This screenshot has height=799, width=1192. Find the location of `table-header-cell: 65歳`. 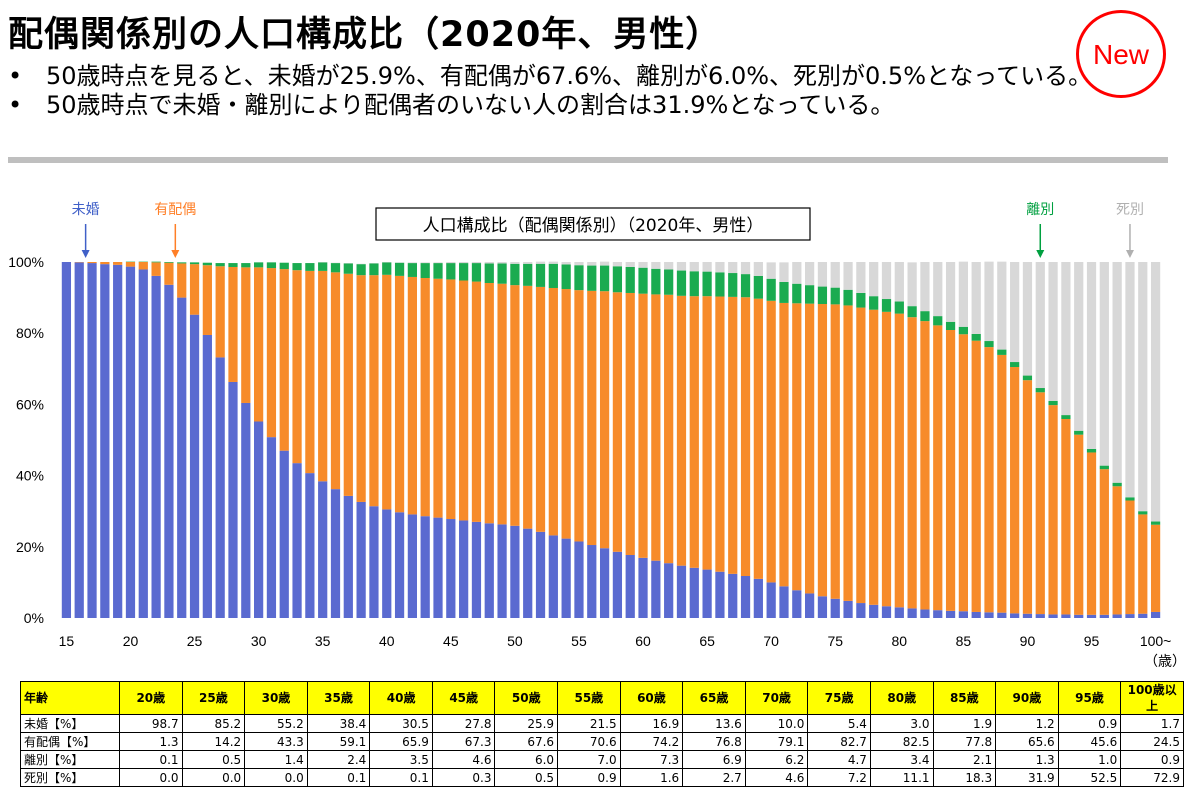

table-header-cell: 65歳 is located at coordinates (714, 698).